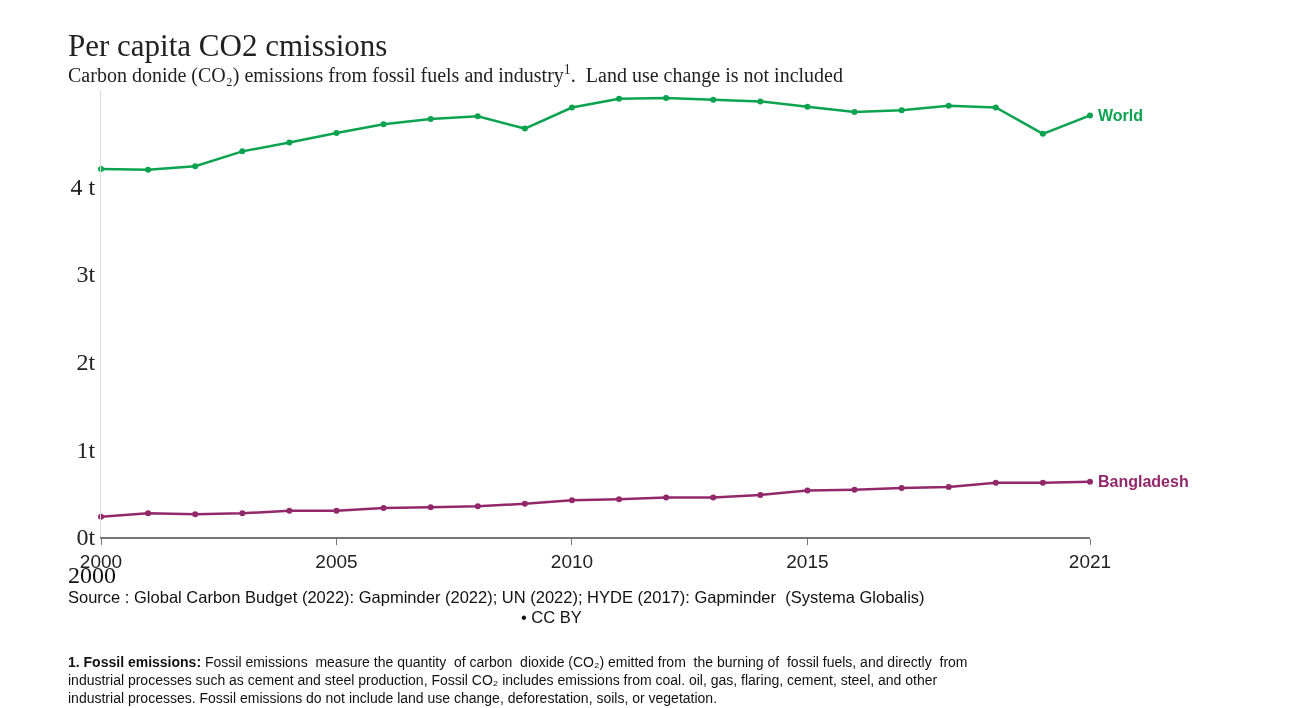 The width and height of the screenshot is (1309, 708). What do you see at coordinates (572, 561) in the screenshot?
I see `x-tick-label: 2010` at bounding box center [572, 561].